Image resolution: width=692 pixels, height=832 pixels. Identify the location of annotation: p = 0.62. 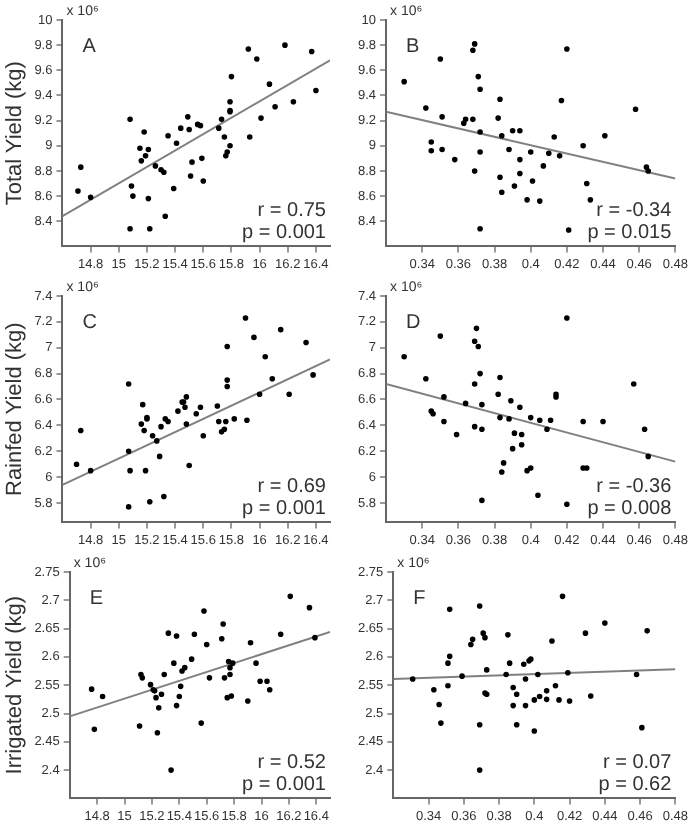
(635, 784).